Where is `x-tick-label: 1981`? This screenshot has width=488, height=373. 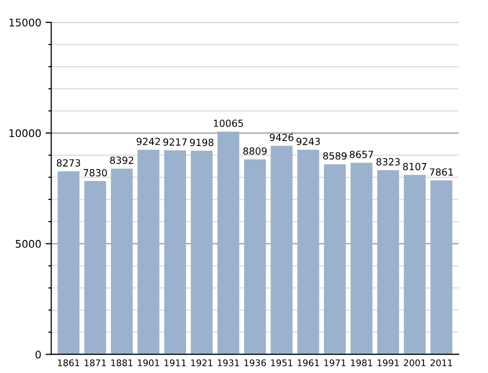 x-tick-label: 1981 is located at coordinates (361, 362).